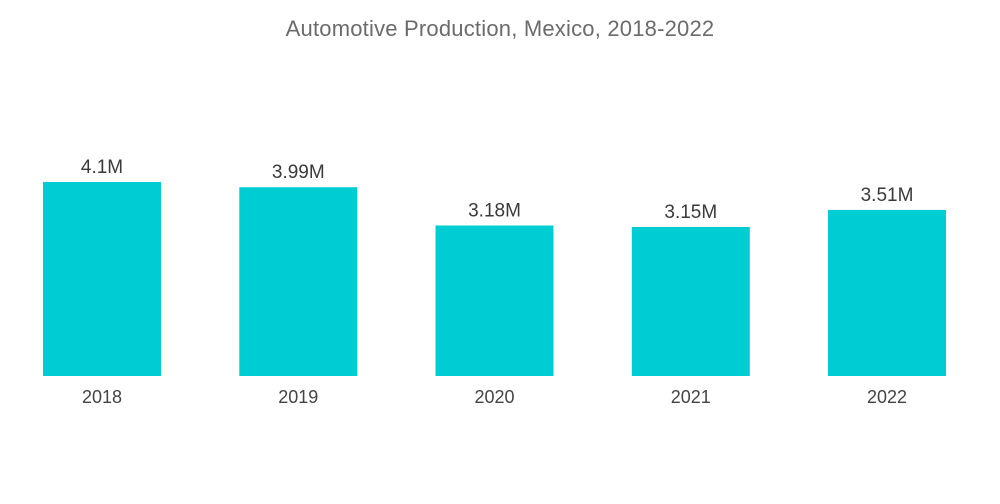 The width and height of the screenshot is (1000, 504). What do you see at coordinates (494, 211) in the screenshot?
I see `data-label-2020: 3.18M` at bounding box center [494, 211].